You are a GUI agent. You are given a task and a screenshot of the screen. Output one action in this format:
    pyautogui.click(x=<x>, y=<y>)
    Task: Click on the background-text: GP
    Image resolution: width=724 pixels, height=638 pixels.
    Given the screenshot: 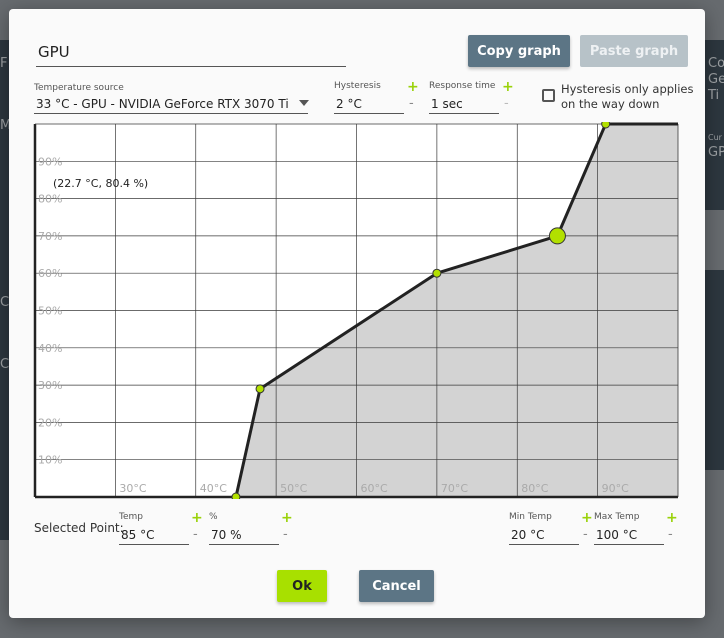 What is the action you would take?
    pyautogui.click(x=716, y=152)
    